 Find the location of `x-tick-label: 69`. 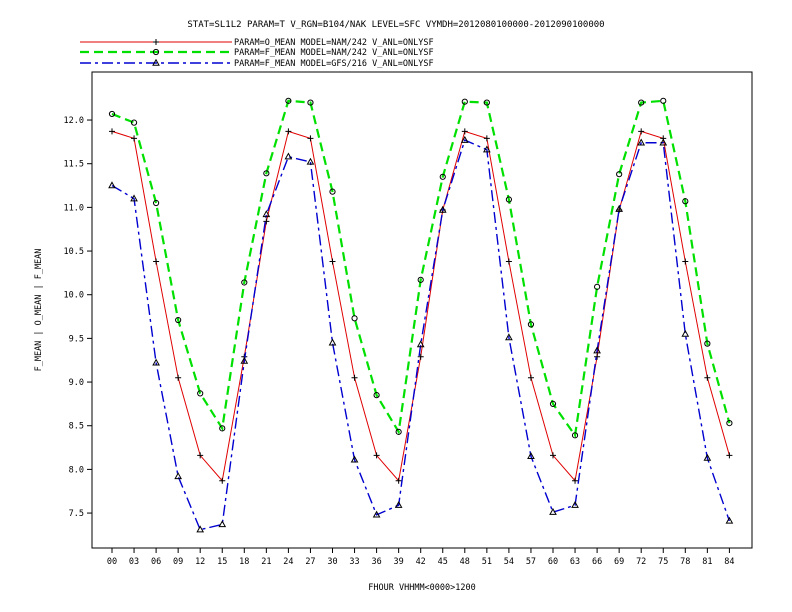

x-tick-label: 69 is located at coordinates (619, 562).